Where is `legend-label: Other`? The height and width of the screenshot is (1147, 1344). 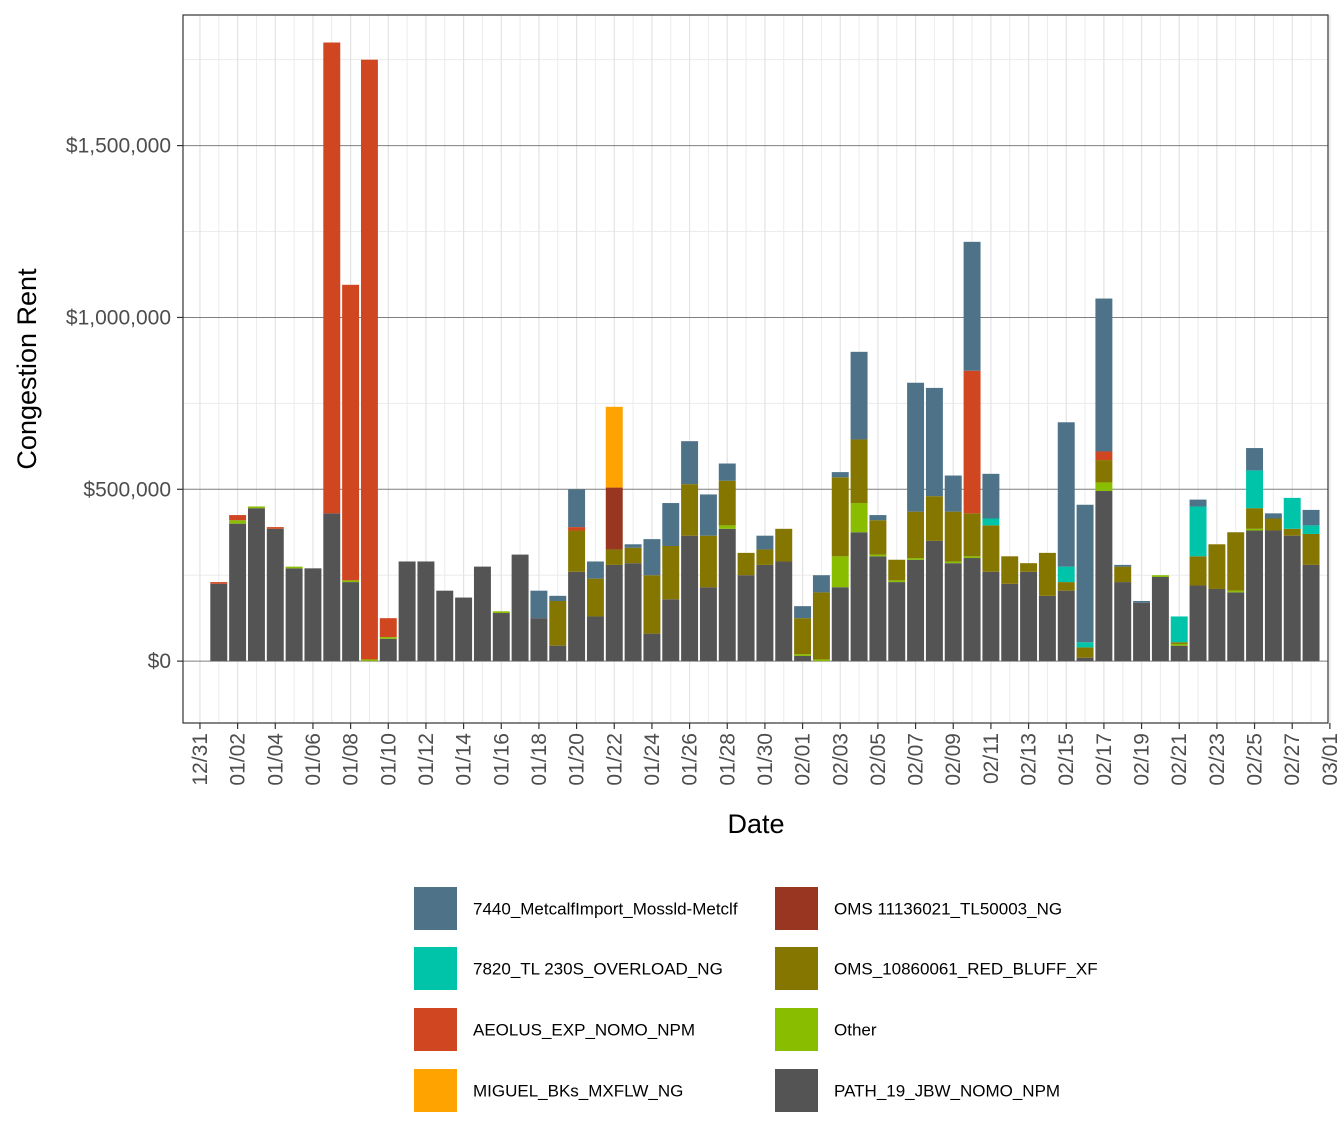 legend-label: Other is located at coordinates (855, 1030).